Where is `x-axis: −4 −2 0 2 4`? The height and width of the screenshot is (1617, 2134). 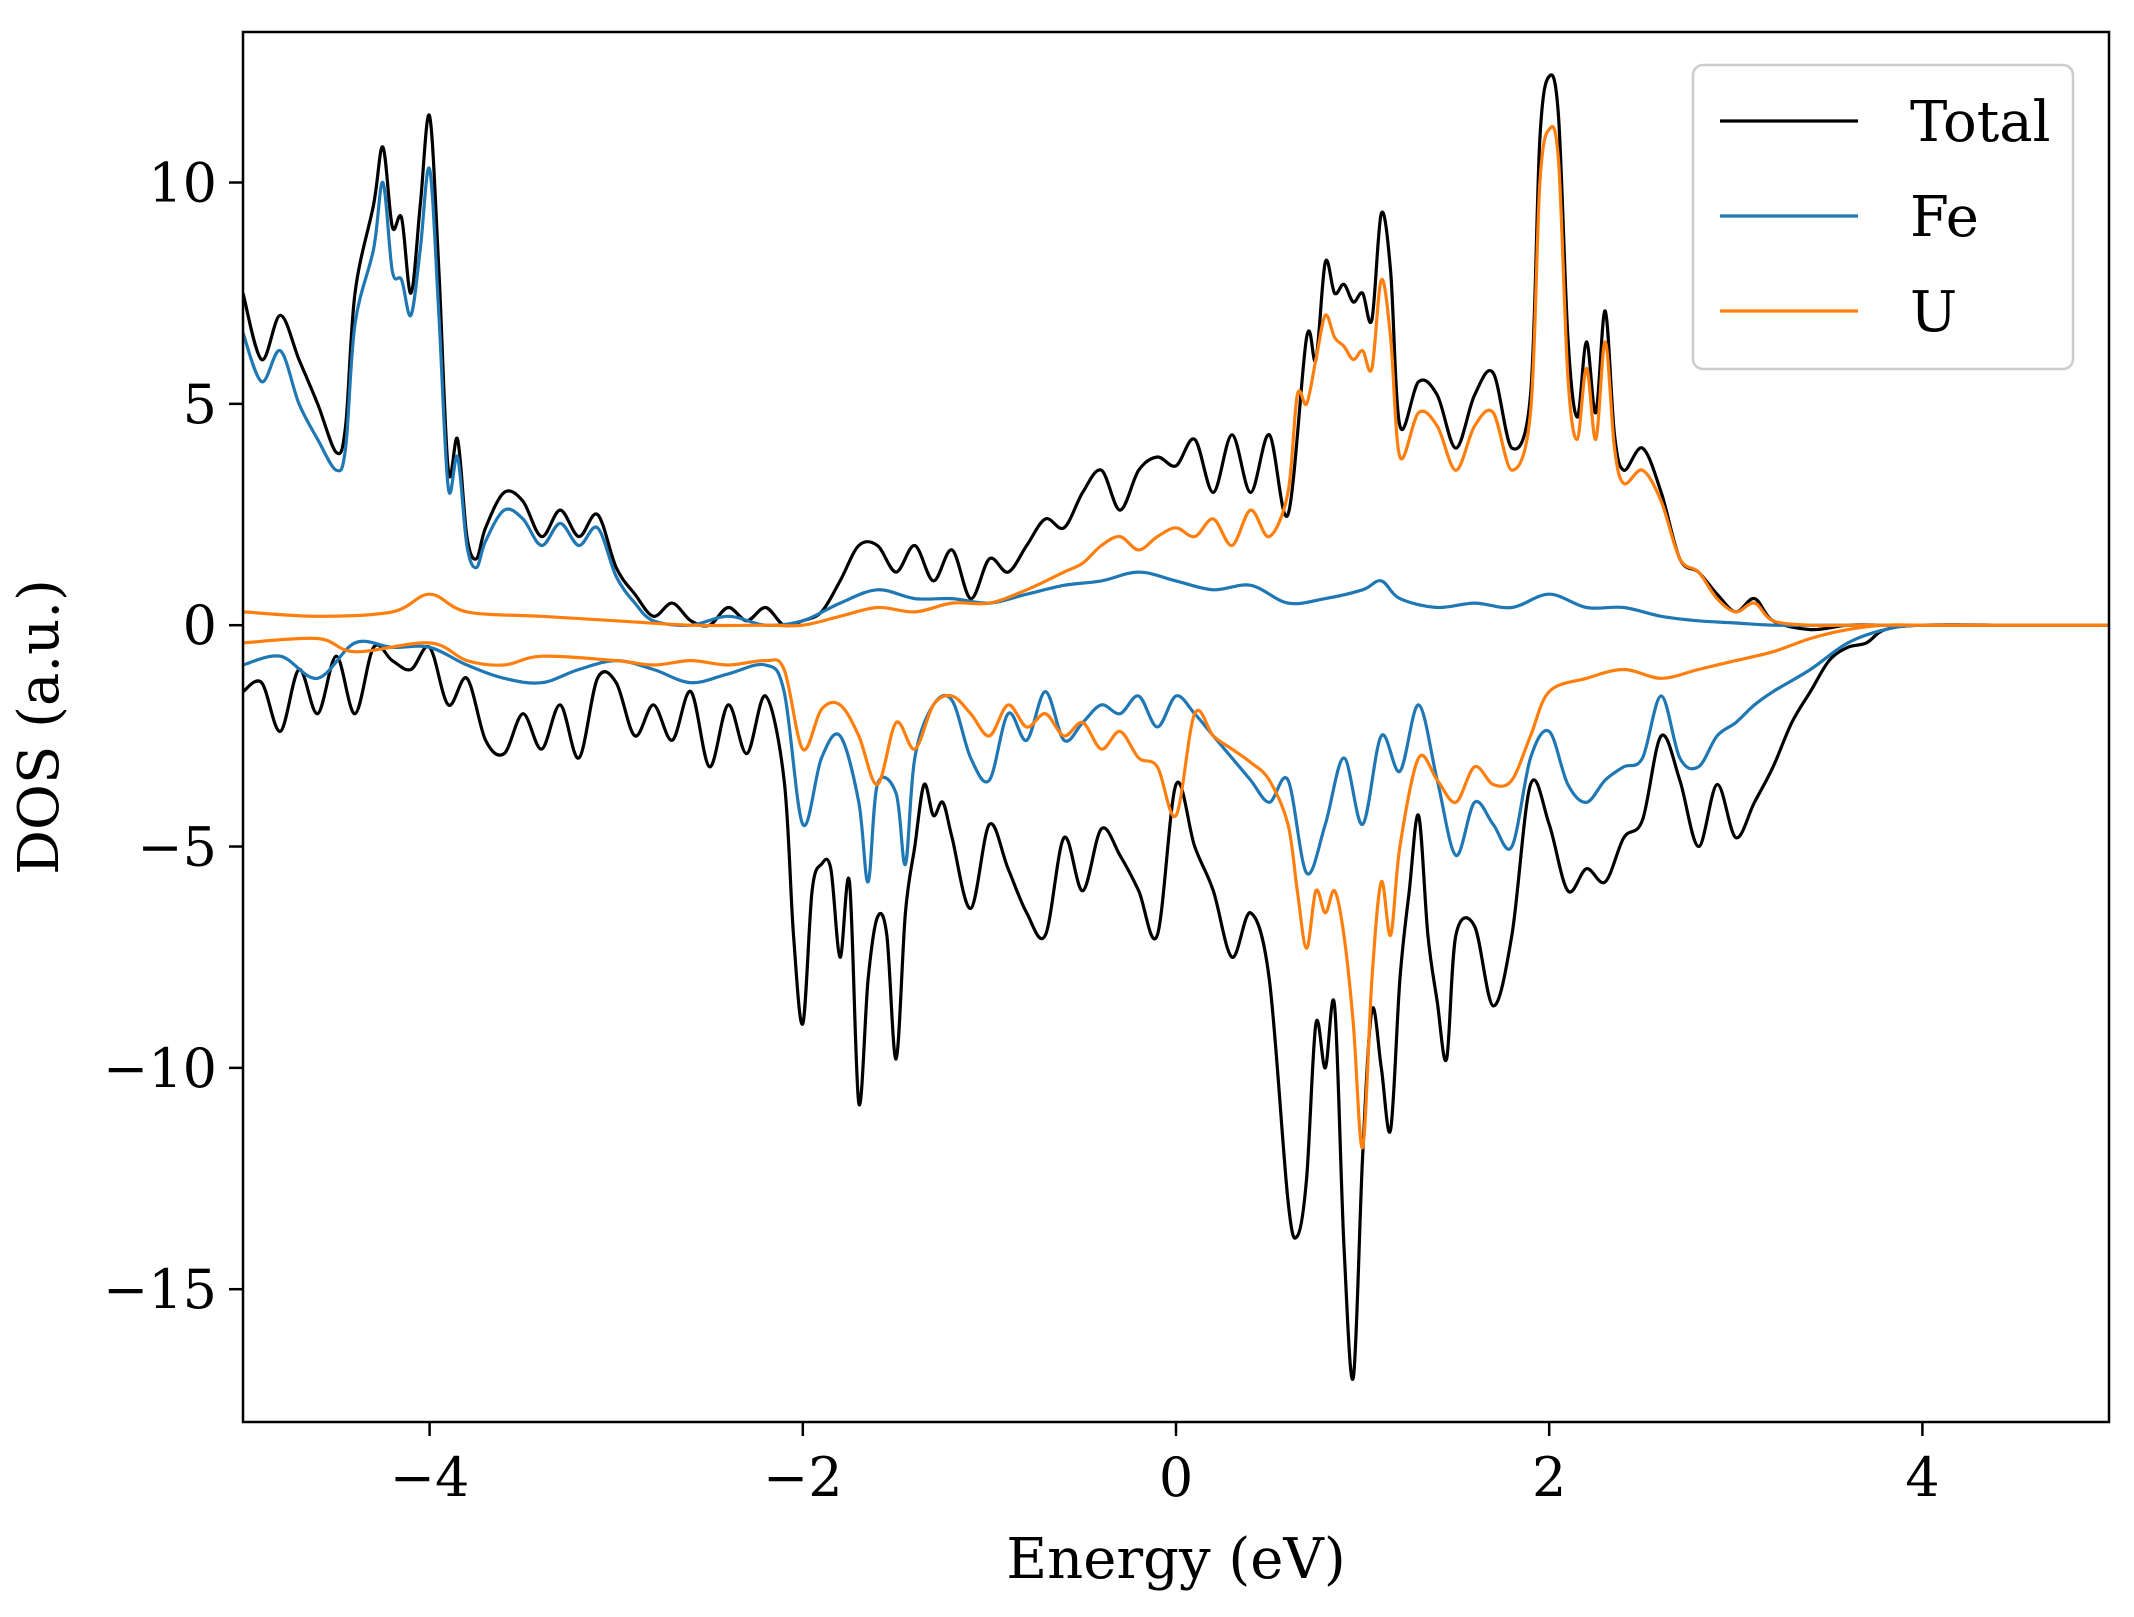 x-axis: −4 −2 0 2 4 is located at coordinates (1165, 1465).